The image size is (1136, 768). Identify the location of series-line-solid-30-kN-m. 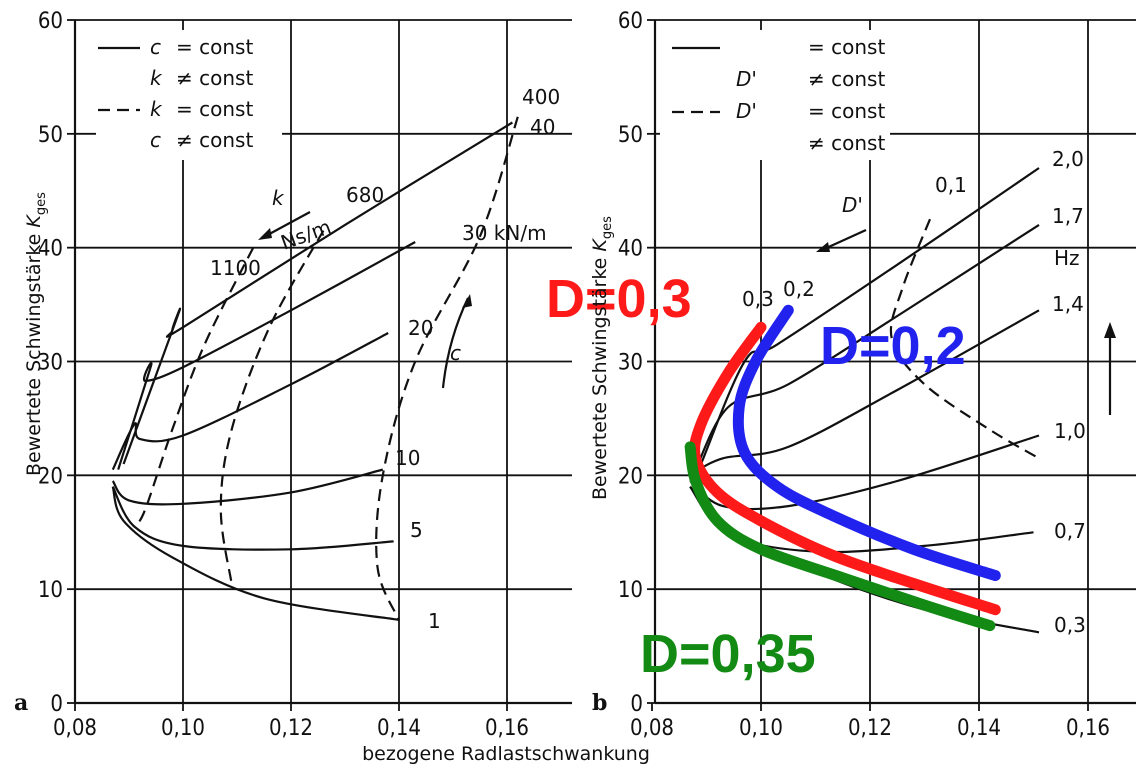
(266, 355).